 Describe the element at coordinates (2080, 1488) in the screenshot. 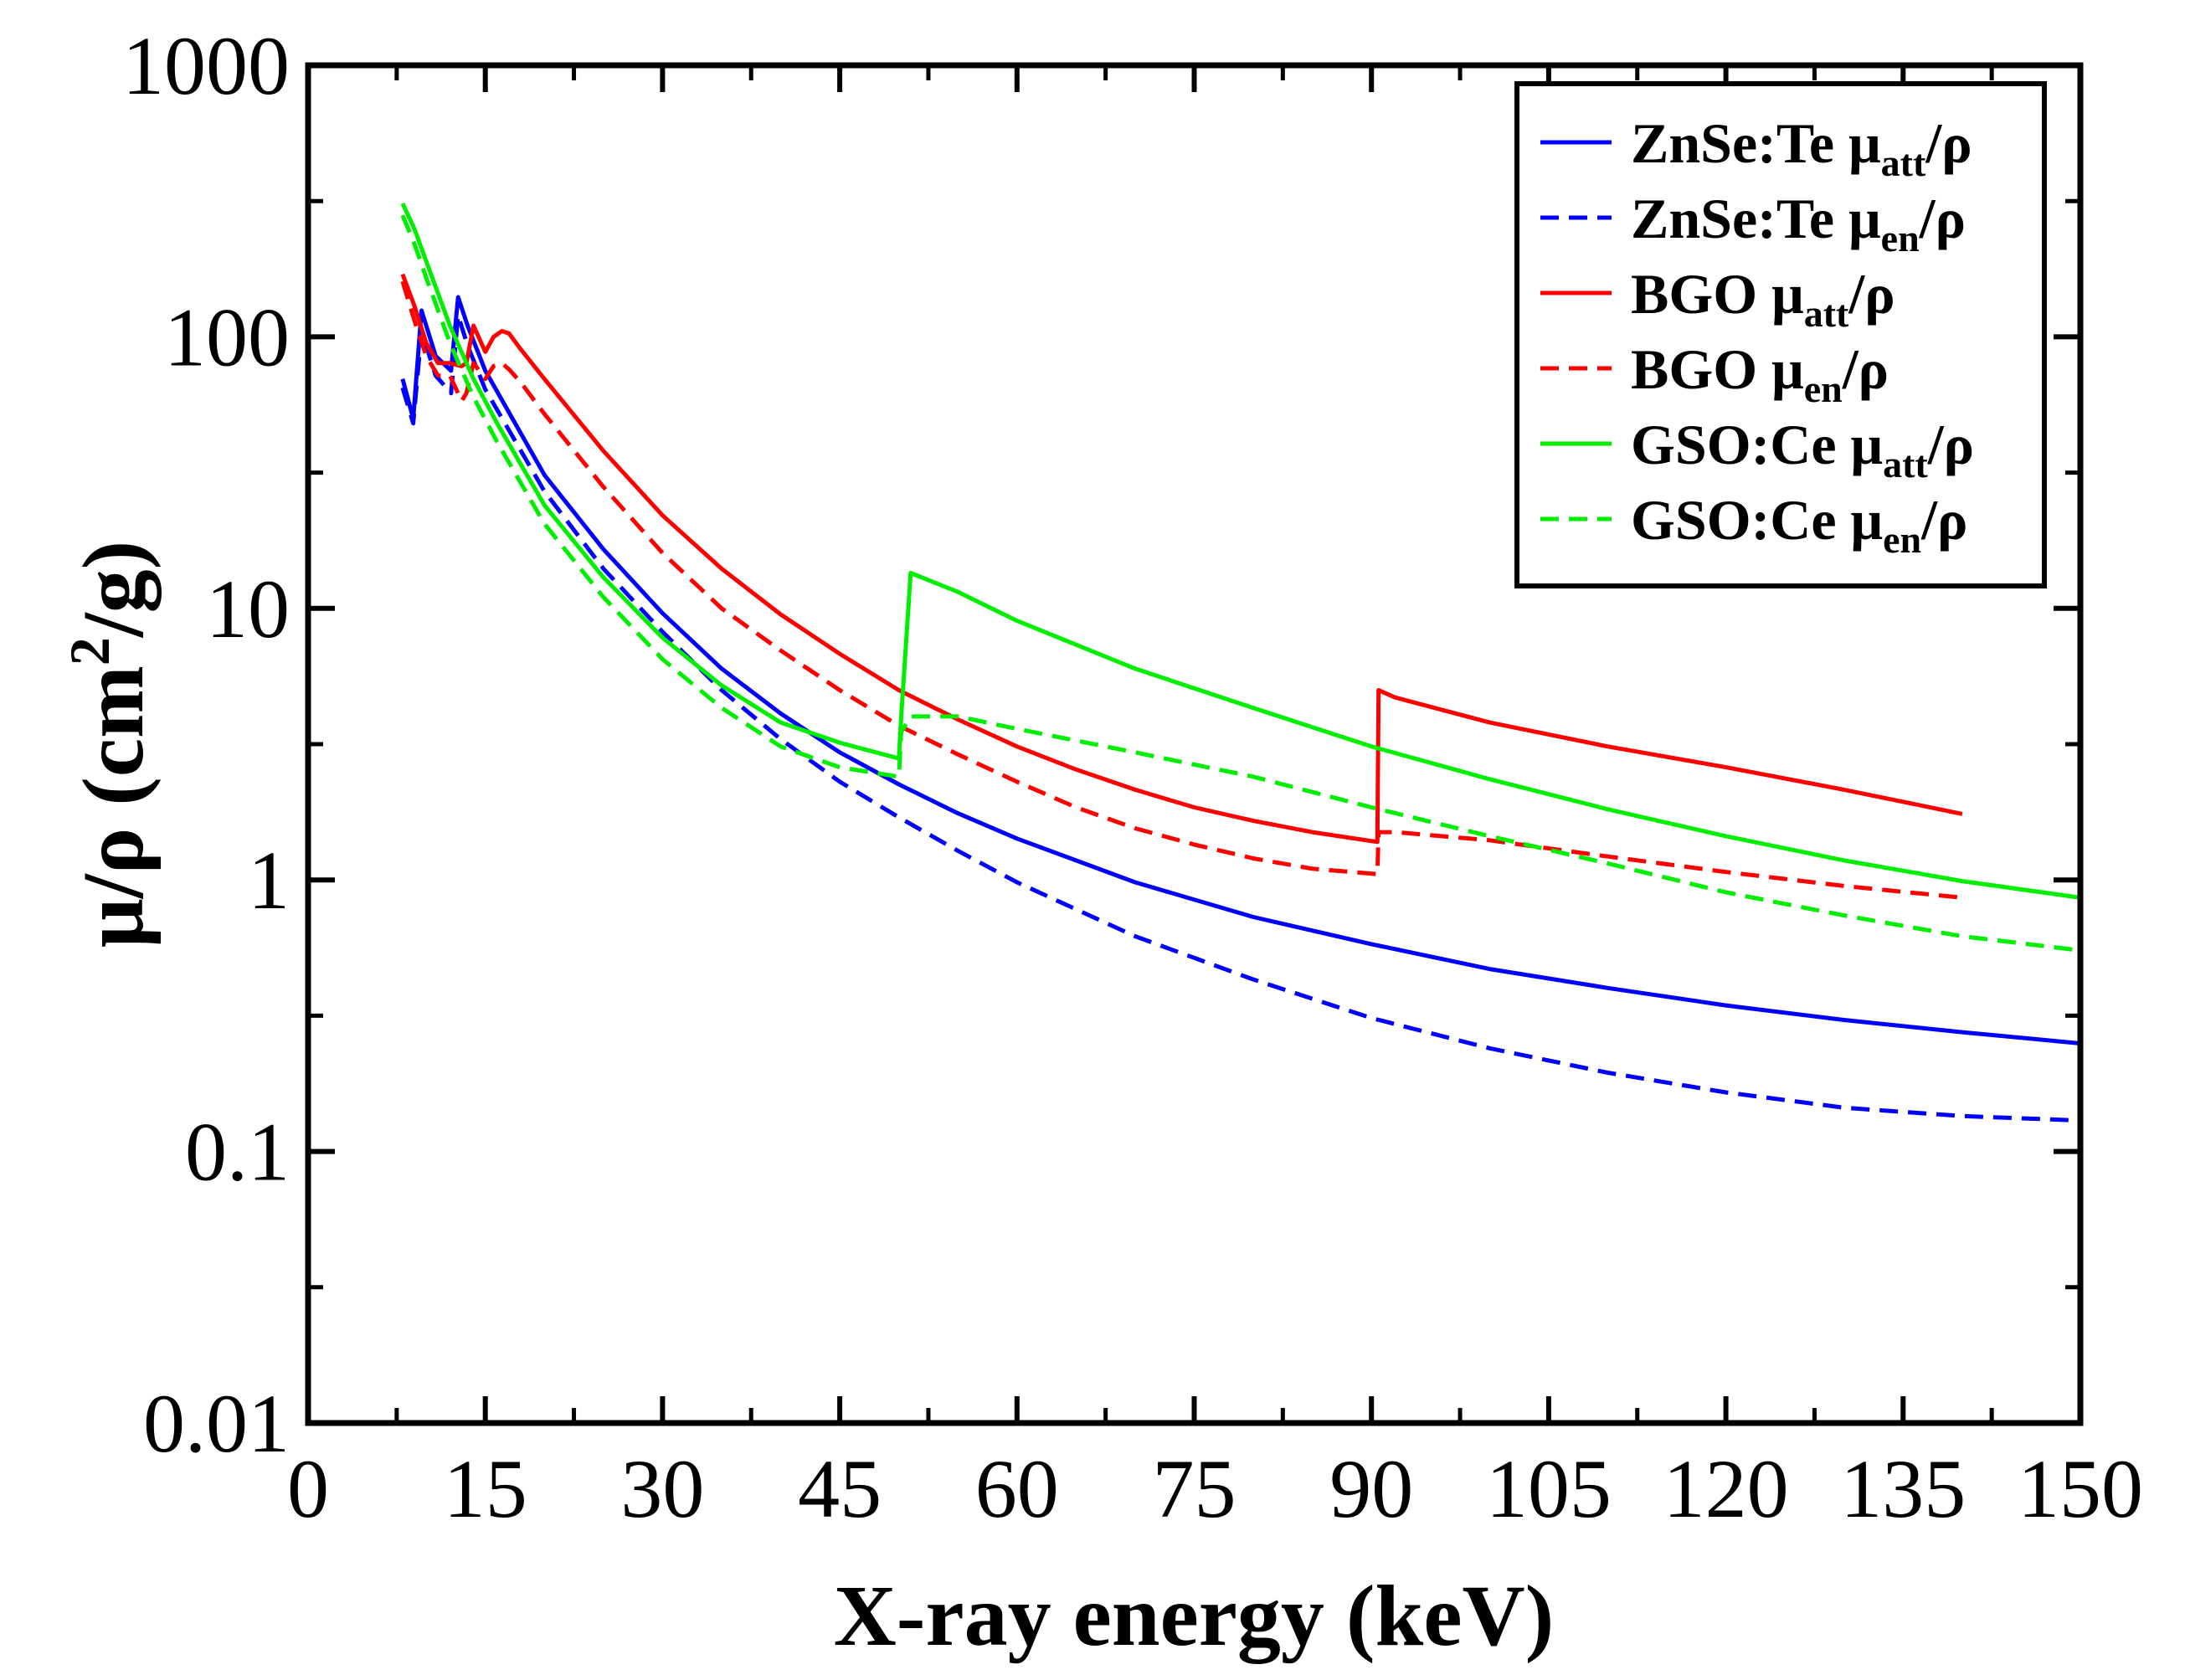

I see `x-tick-label: 150` at that location.